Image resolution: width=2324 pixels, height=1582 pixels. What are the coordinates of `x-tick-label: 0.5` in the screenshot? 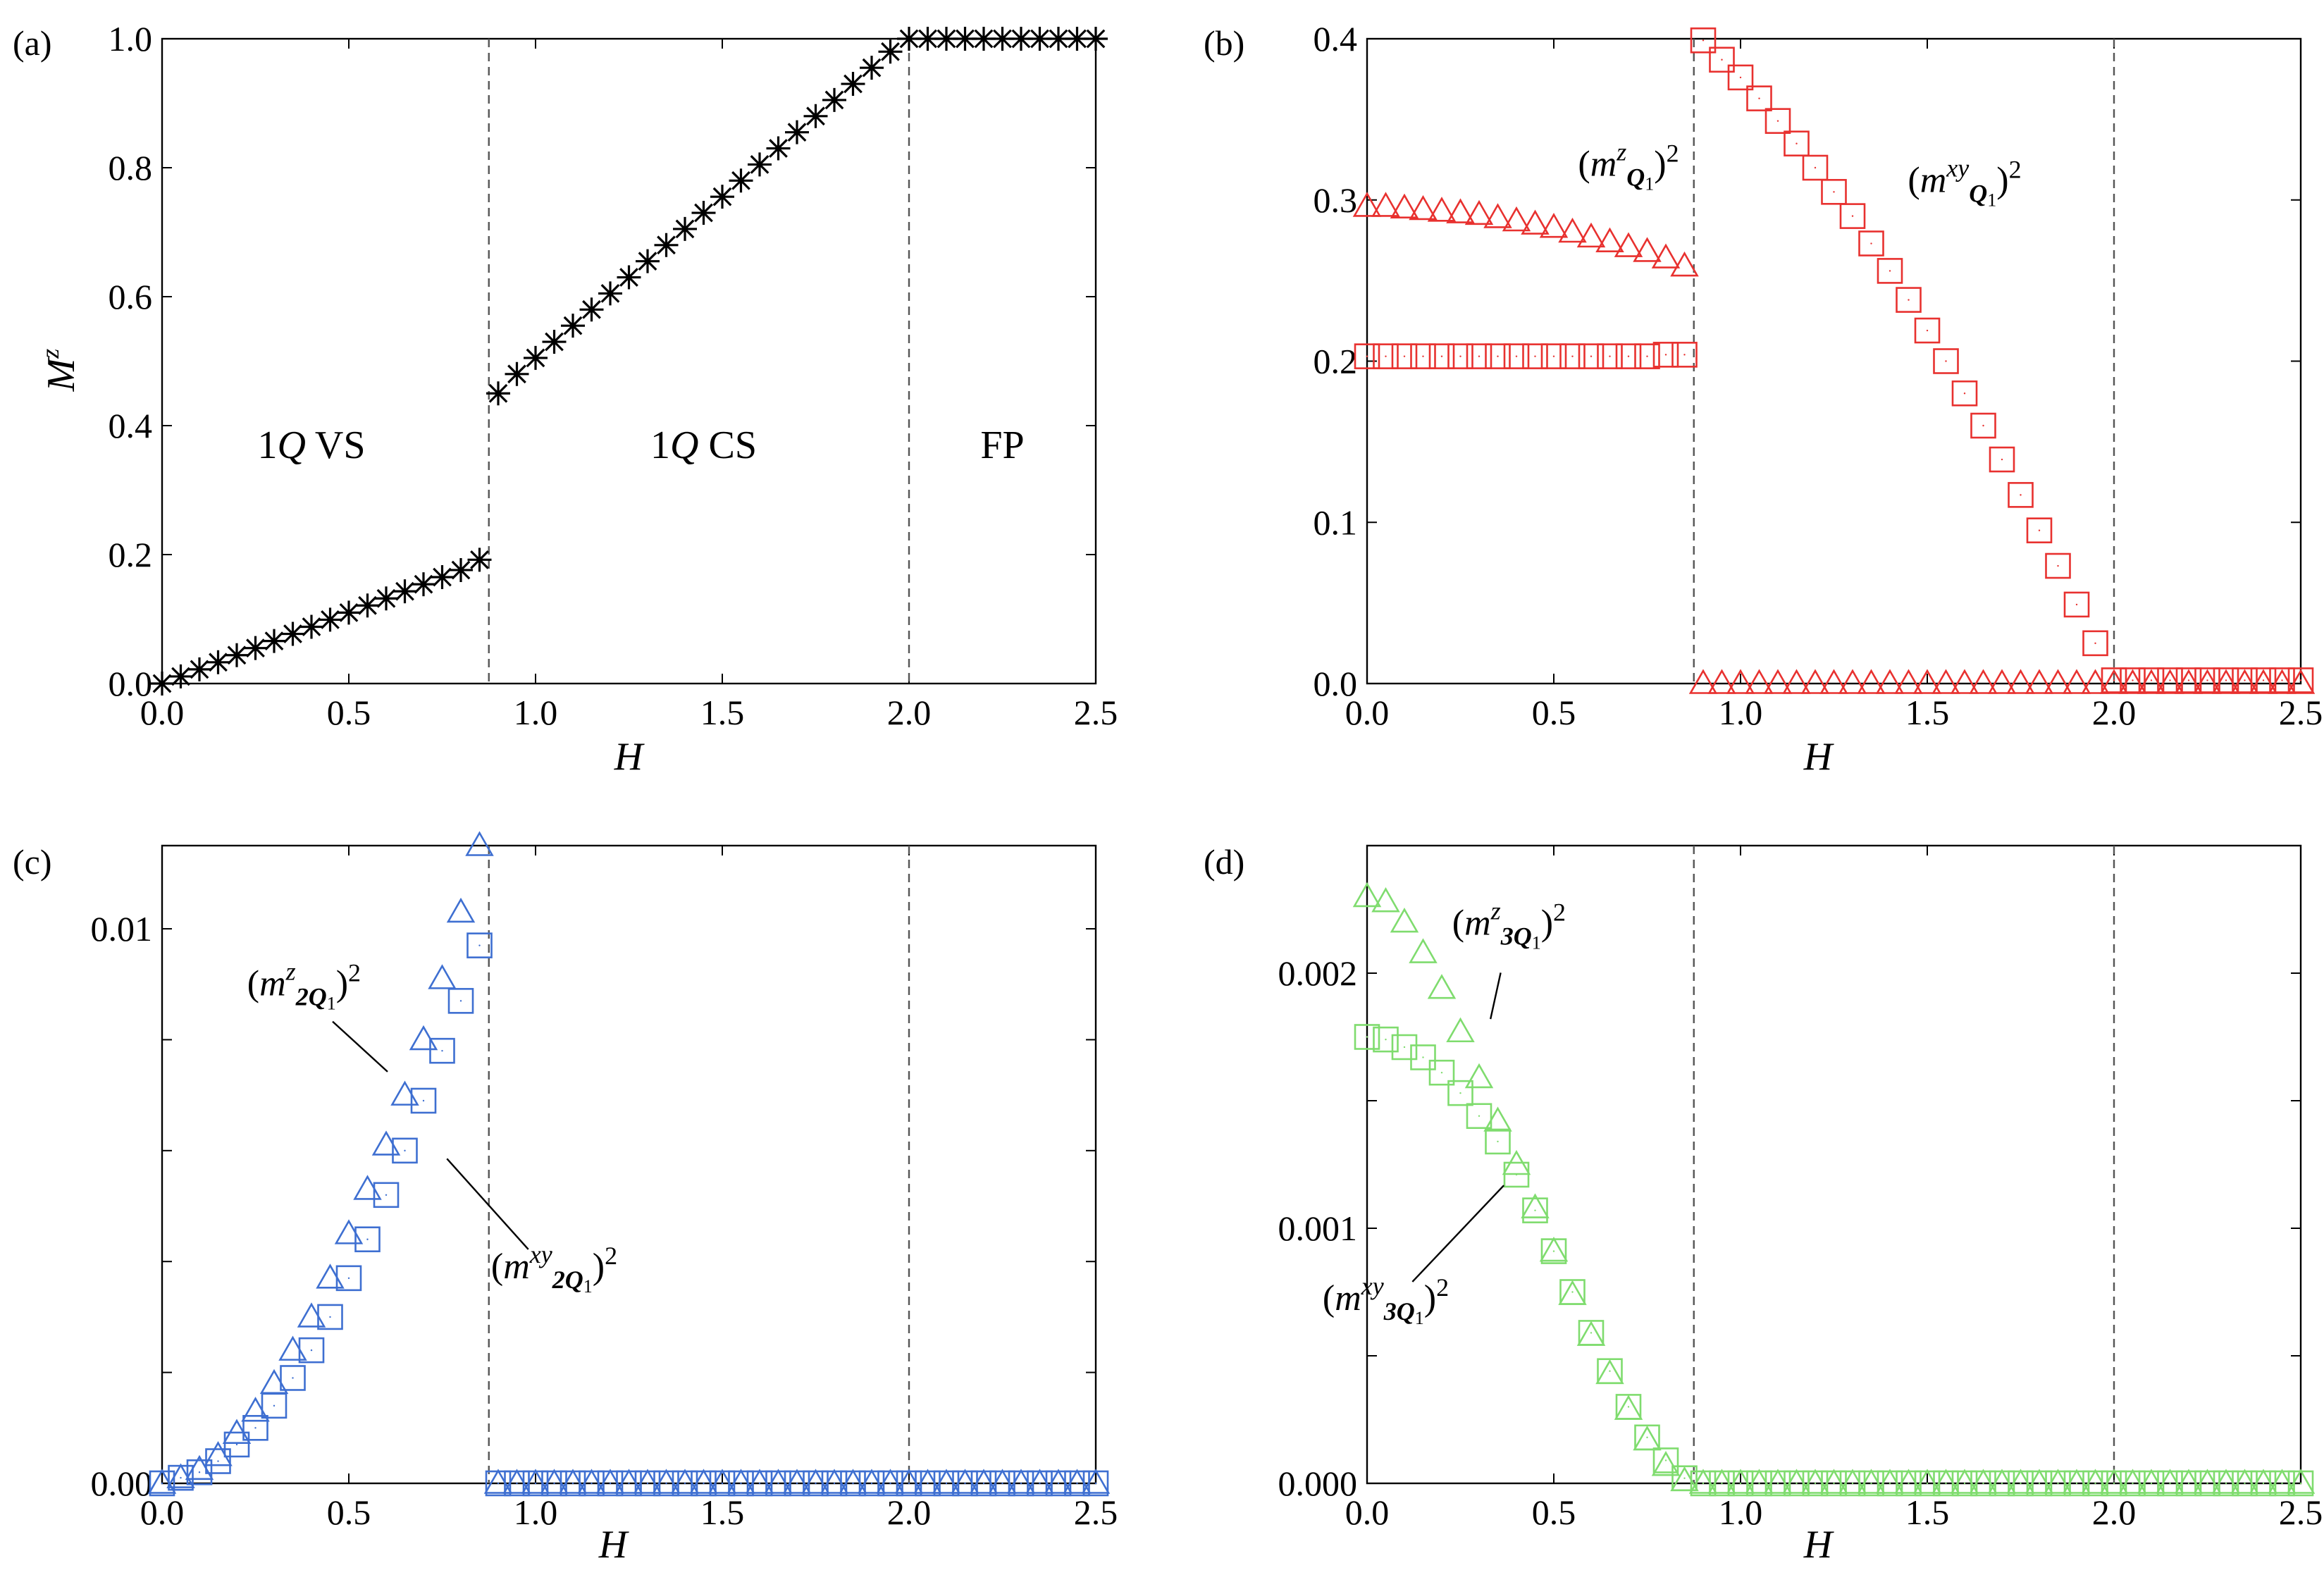 It's located at (1554, 712).